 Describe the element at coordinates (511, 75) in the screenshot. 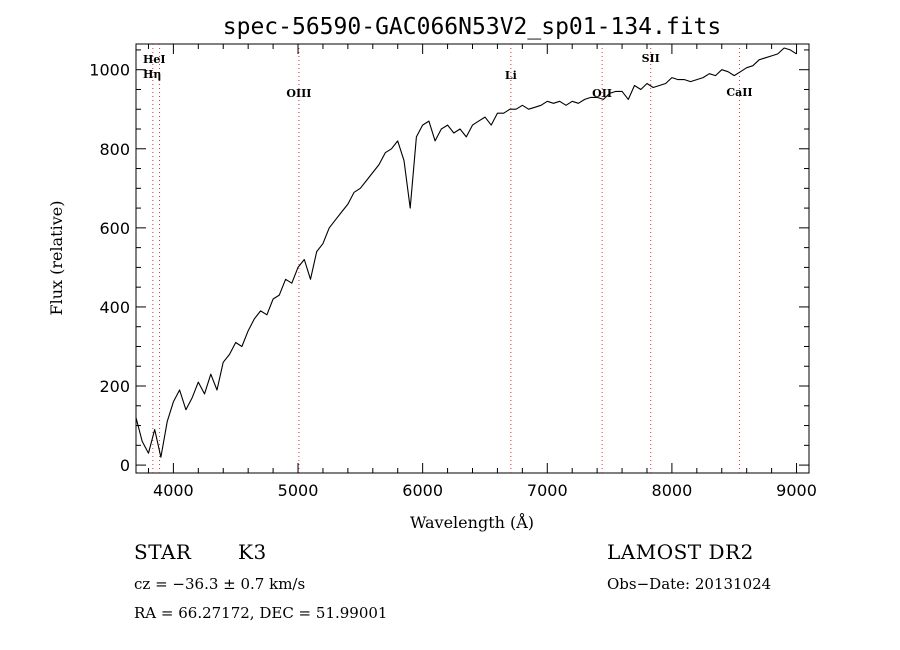

I see `line-label-3: Li` at that location.